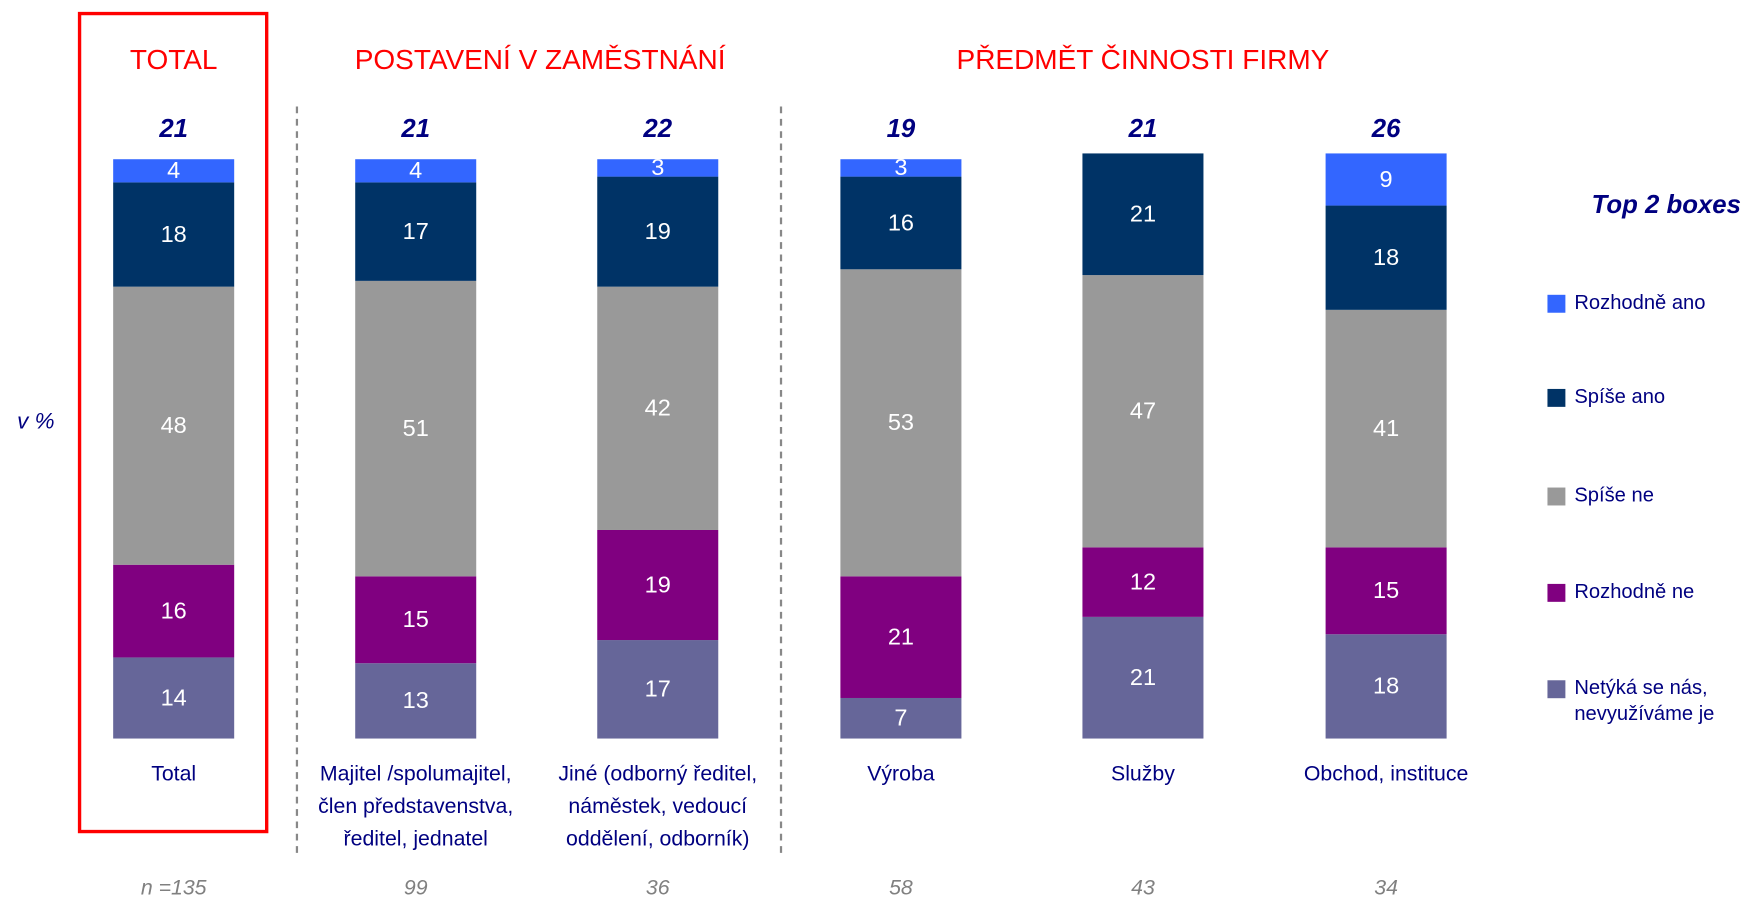 The width and height of the screenshot is (1757, 905). What do you see at coordinates (901, 773) in the screenshot?
I see `category-label: Výroba` at bounding box center [901, 773].